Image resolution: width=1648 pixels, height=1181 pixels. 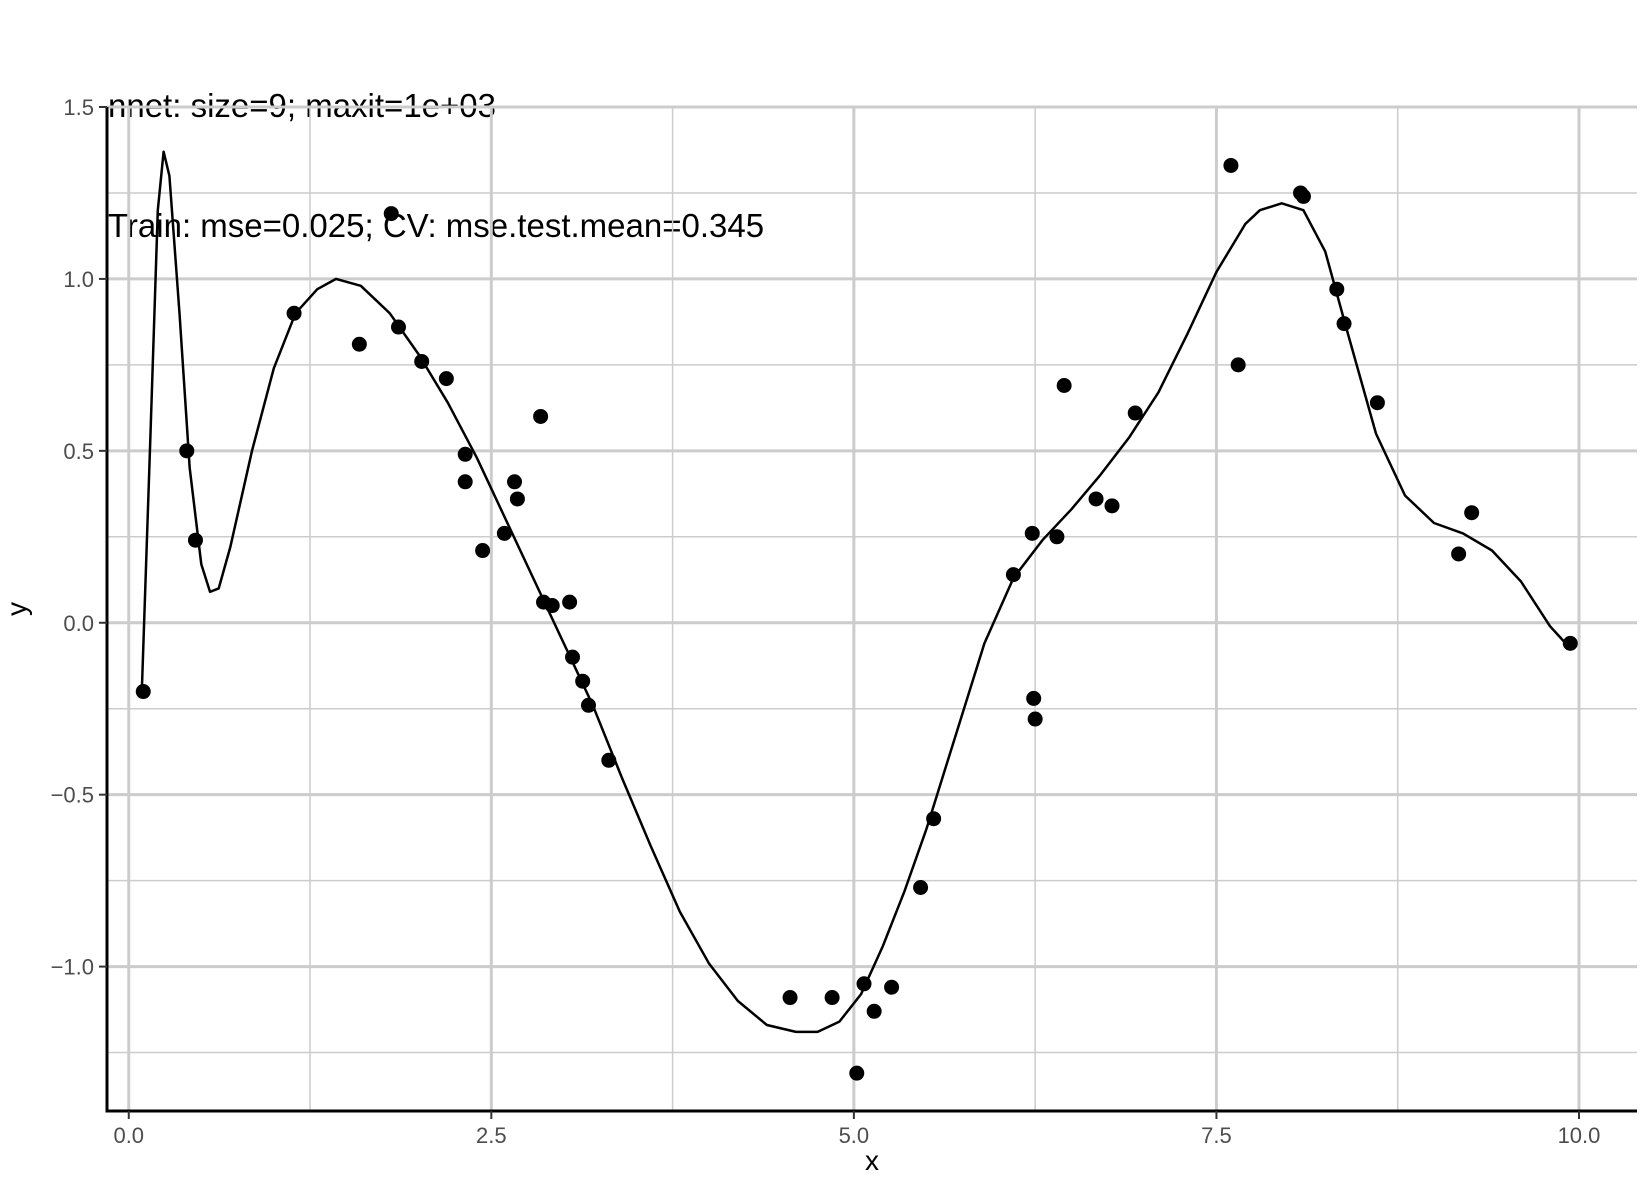 I want to click on x-tick-label: 0.0, so click(x=128, y=1135).